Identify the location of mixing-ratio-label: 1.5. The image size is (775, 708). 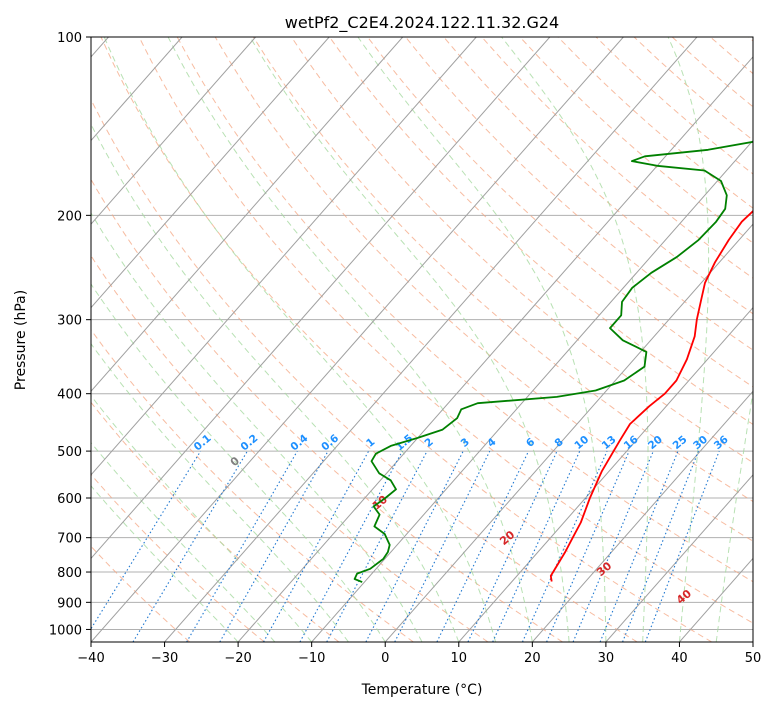
(404, 442).